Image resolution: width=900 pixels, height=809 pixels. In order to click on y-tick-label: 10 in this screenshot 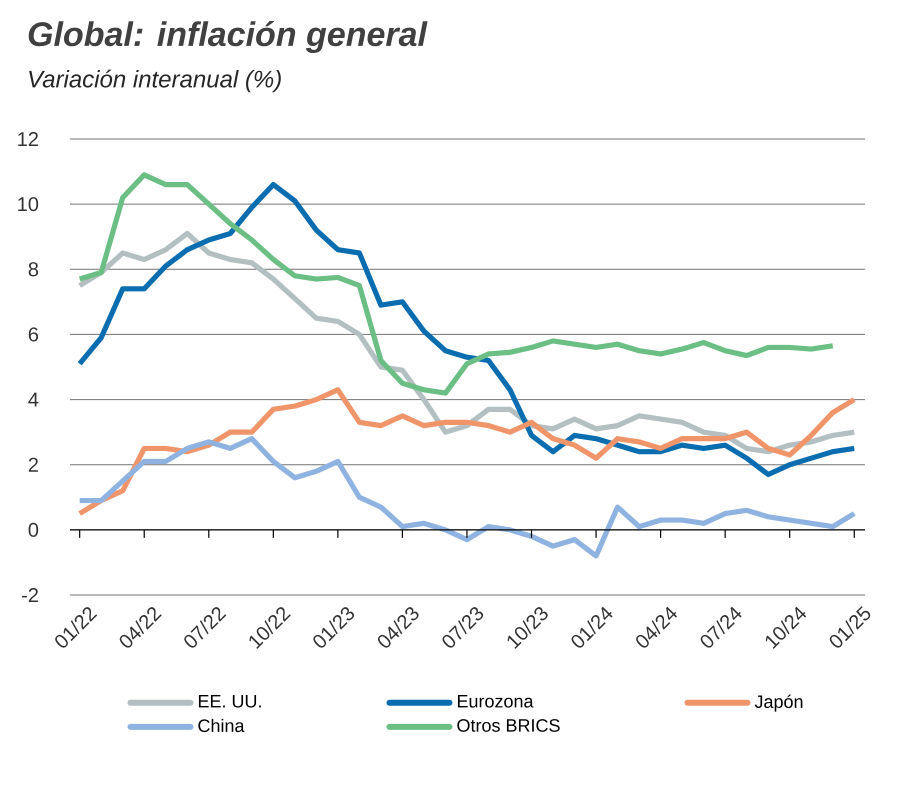, I will do `click(28, 204)`.